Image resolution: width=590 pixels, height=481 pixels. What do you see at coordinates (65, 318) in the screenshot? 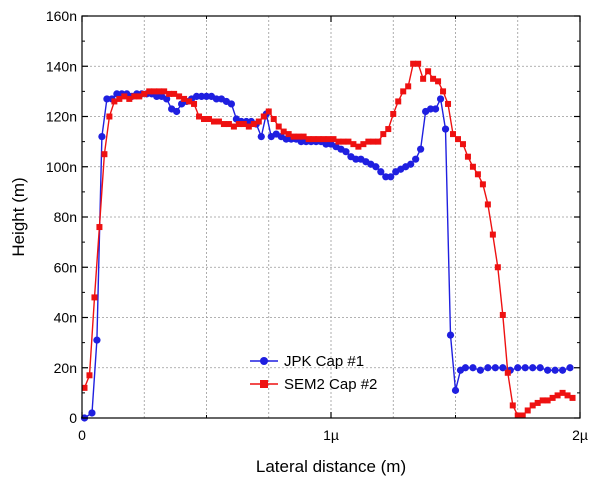
I see `y-tick-label: 40n` at bounding box center [65, 318].